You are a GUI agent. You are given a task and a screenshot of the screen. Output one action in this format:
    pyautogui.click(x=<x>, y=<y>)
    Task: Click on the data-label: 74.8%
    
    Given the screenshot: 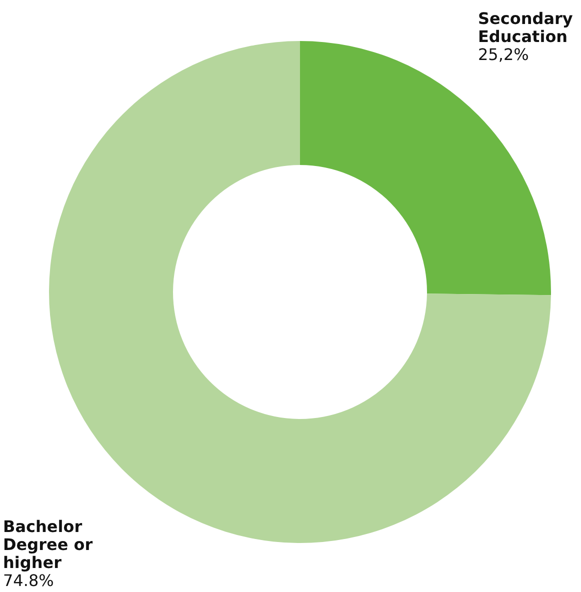 What is the action you would take?
    pyautogui.click(x=28, y=580)
    